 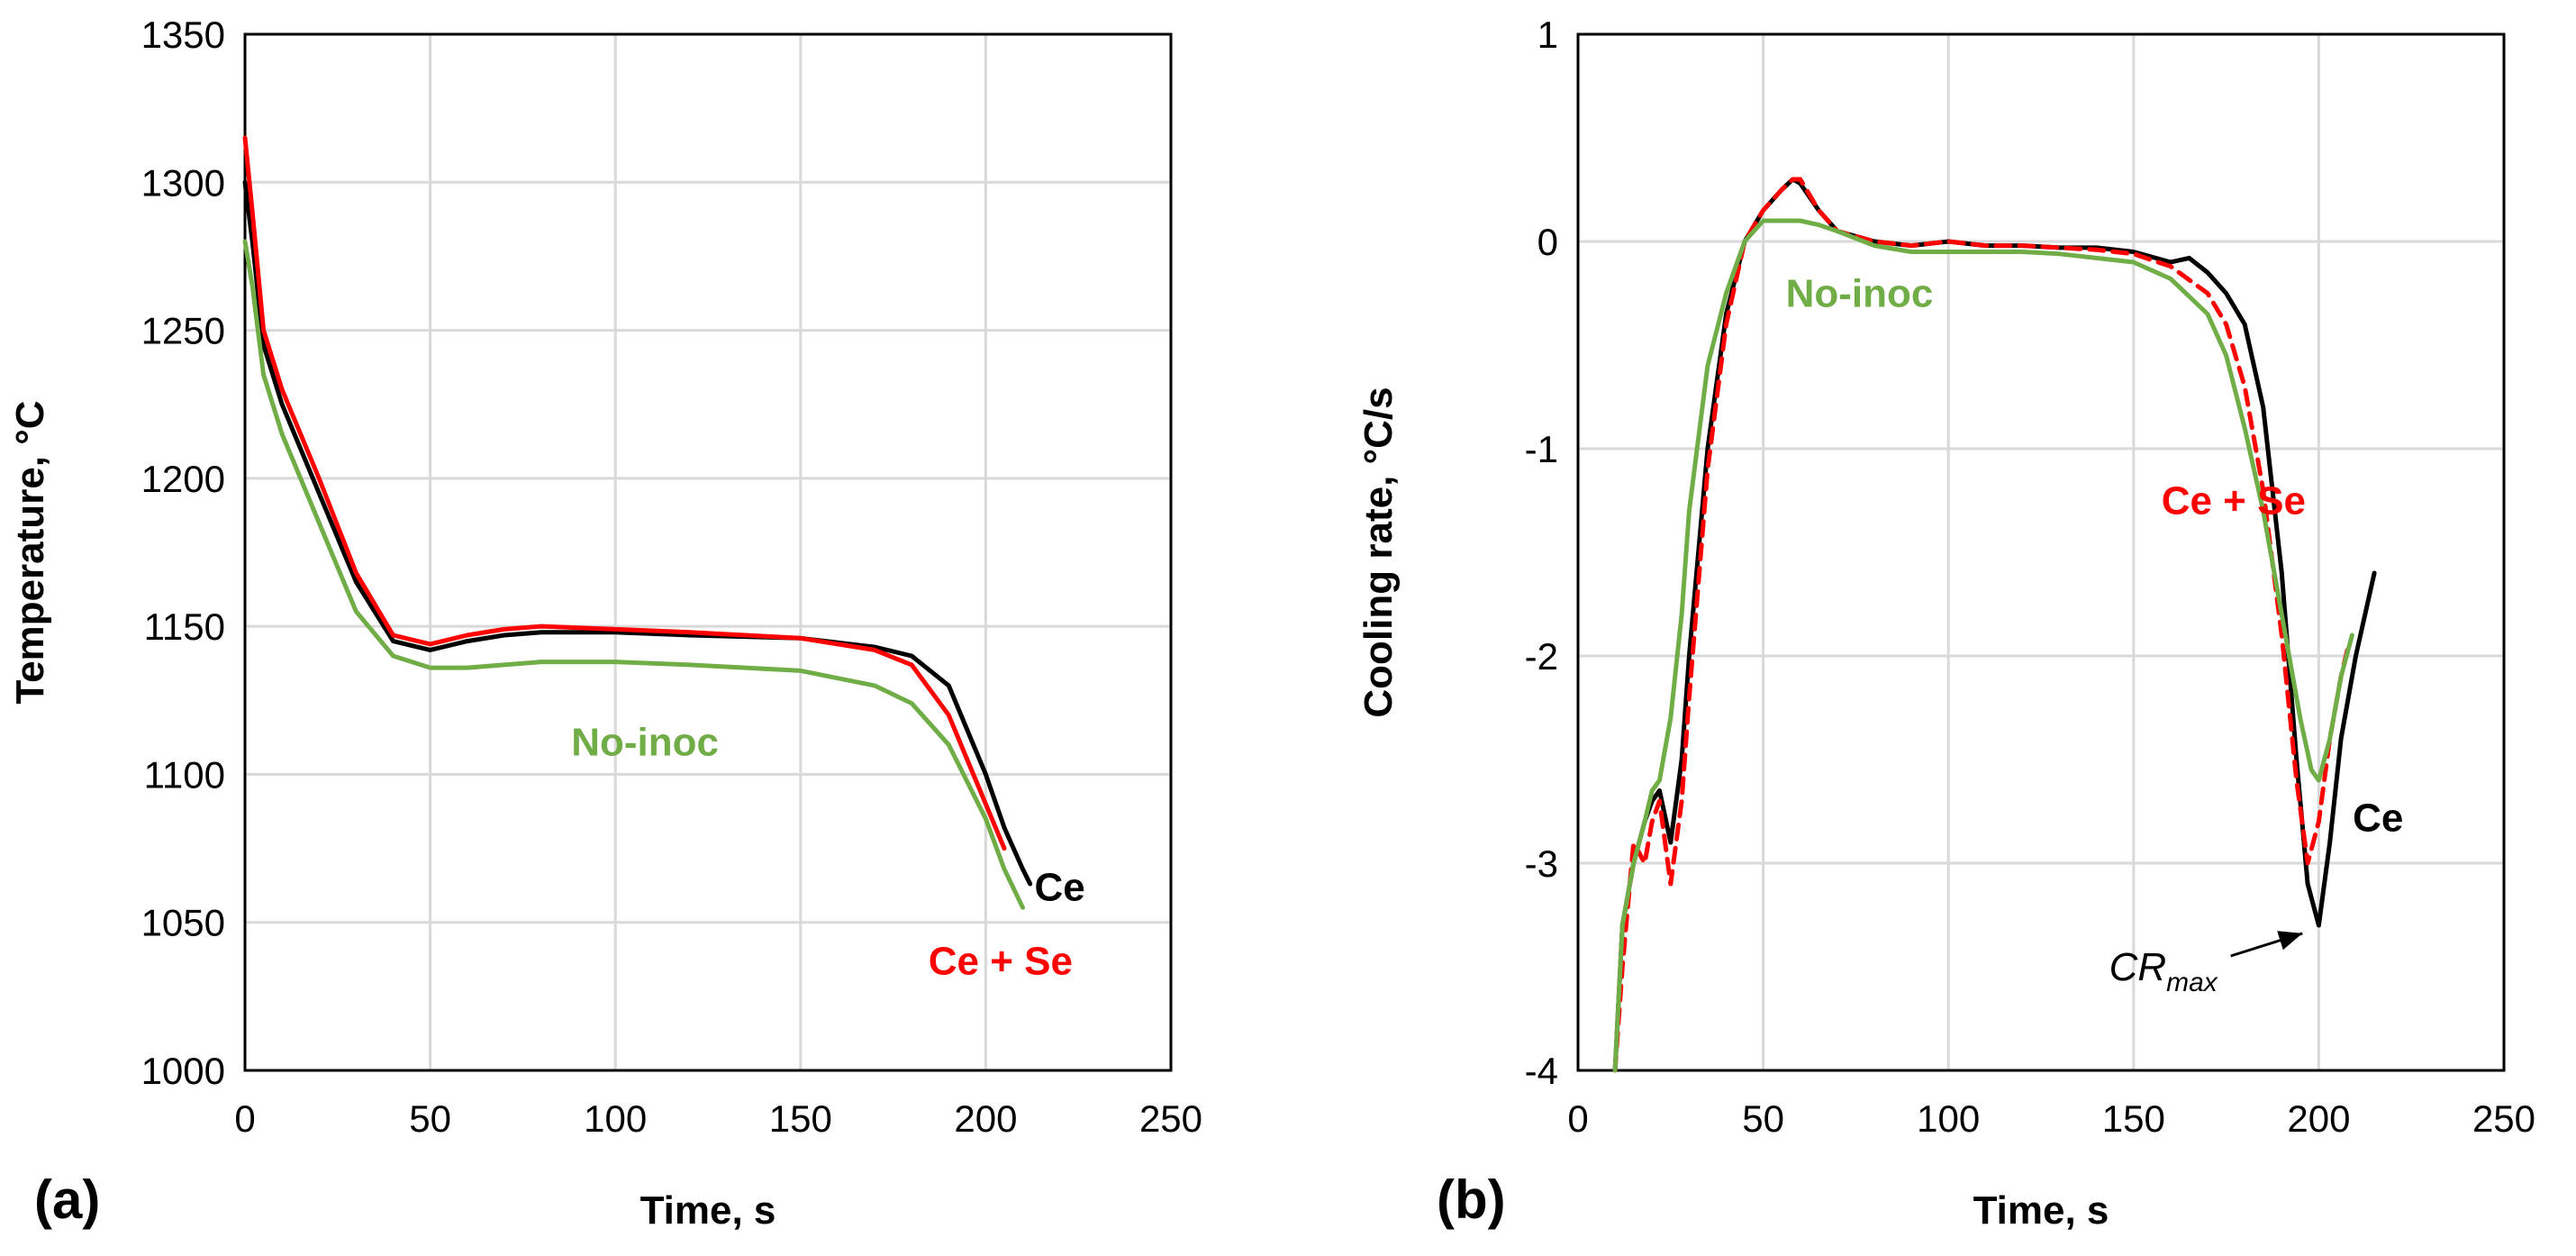 What do you see at coordinates (184, 774) in the screenshot?
I see `y-tick-label: 1100` at bounding box center [184, 774].